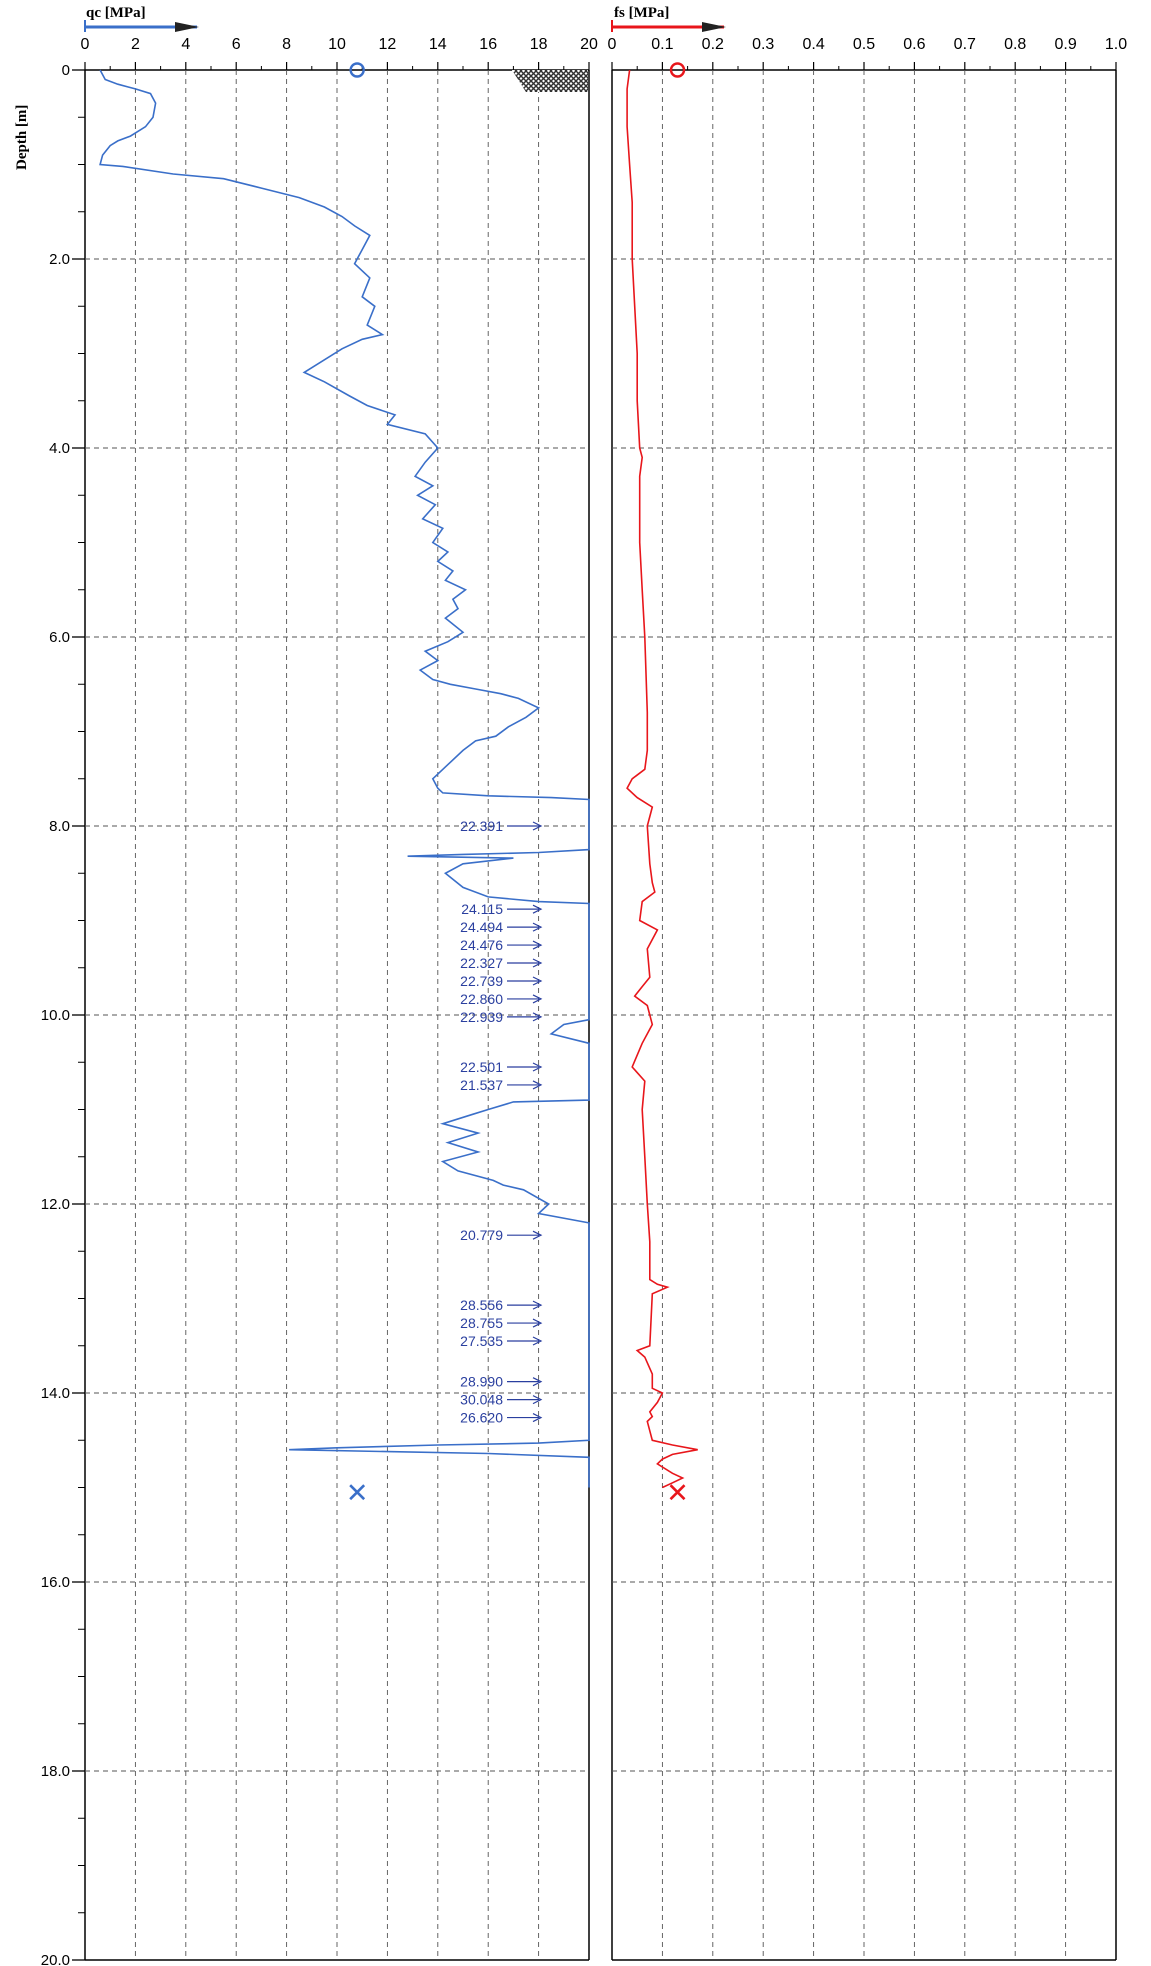  Describe the element at coordinates (55, 1771) in the screenshot. I see `depth-tick-label: 18.0` at that location.